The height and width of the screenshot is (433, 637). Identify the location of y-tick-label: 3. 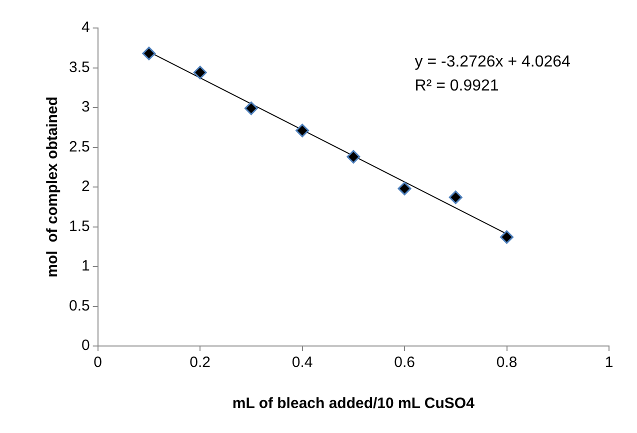
(86, 107).